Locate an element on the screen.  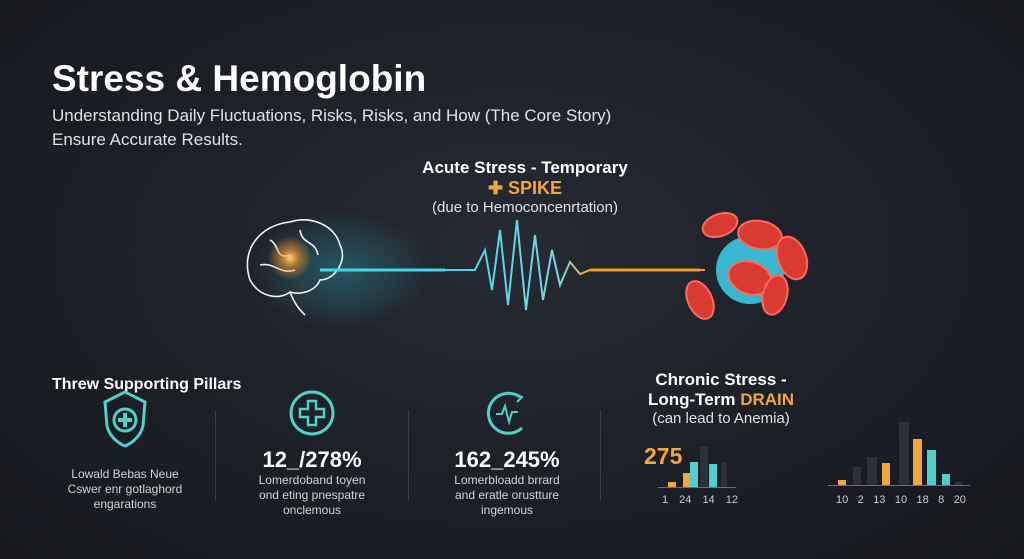
pillar-1-desc: Cswer enr gotlaghord is located at coordinates (125, 489).